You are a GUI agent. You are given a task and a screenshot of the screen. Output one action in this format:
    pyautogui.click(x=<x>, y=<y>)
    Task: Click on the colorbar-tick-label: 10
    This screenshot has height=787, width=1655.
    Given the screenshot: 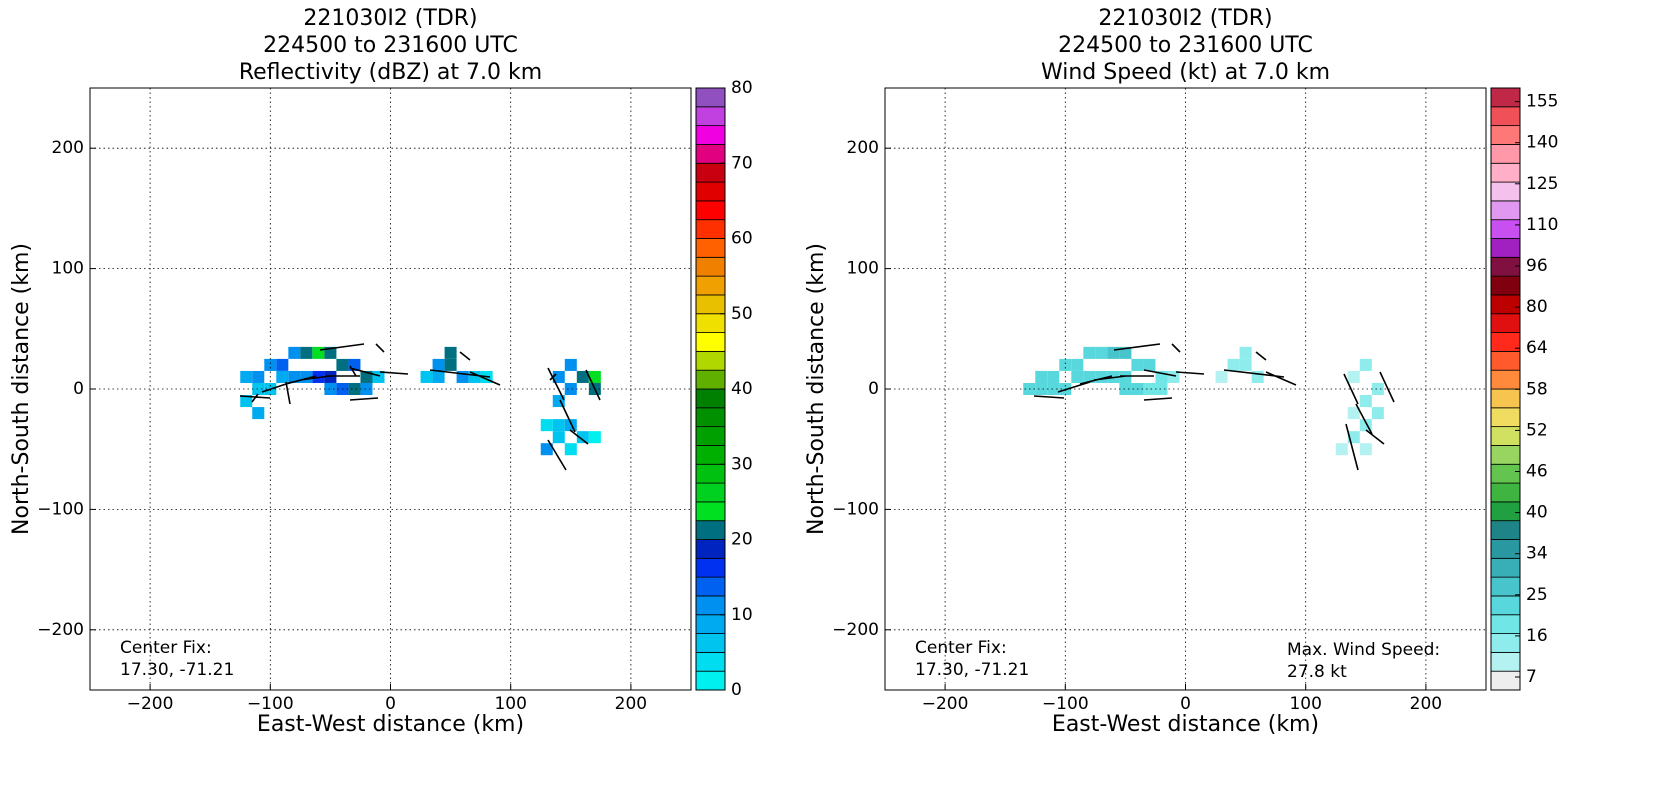 What is the action you would take?
    pyautogui.click(x=742, y=615)
    